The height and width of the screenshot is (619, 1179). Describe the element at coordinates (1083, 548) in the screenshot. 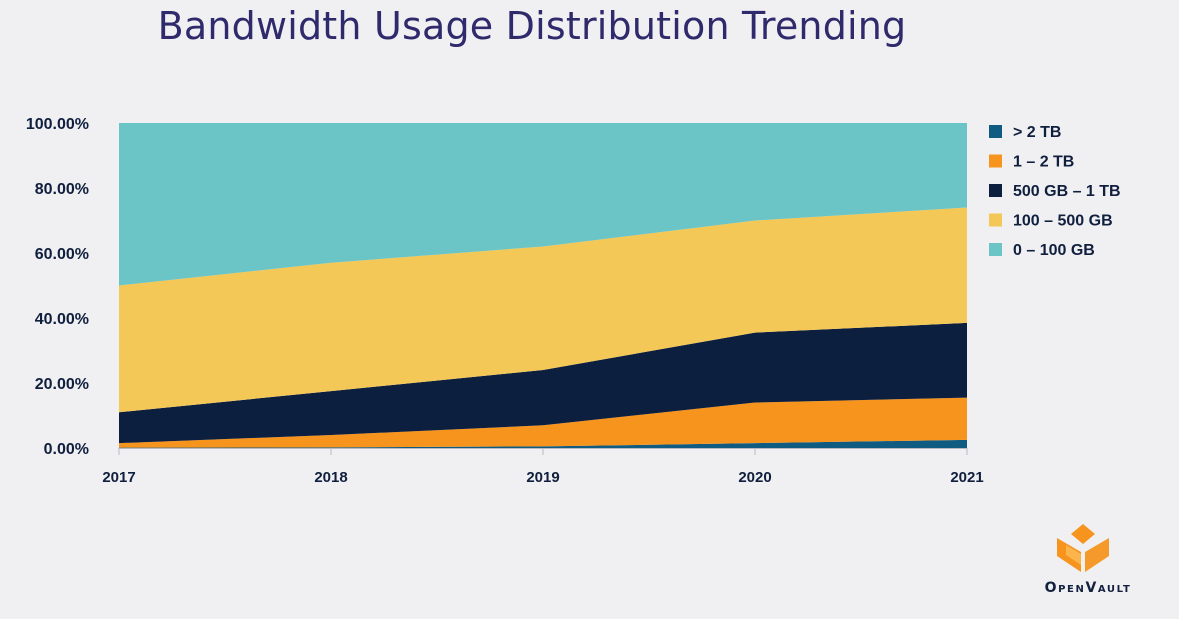

I see `openvault-logo-icon` at that location.